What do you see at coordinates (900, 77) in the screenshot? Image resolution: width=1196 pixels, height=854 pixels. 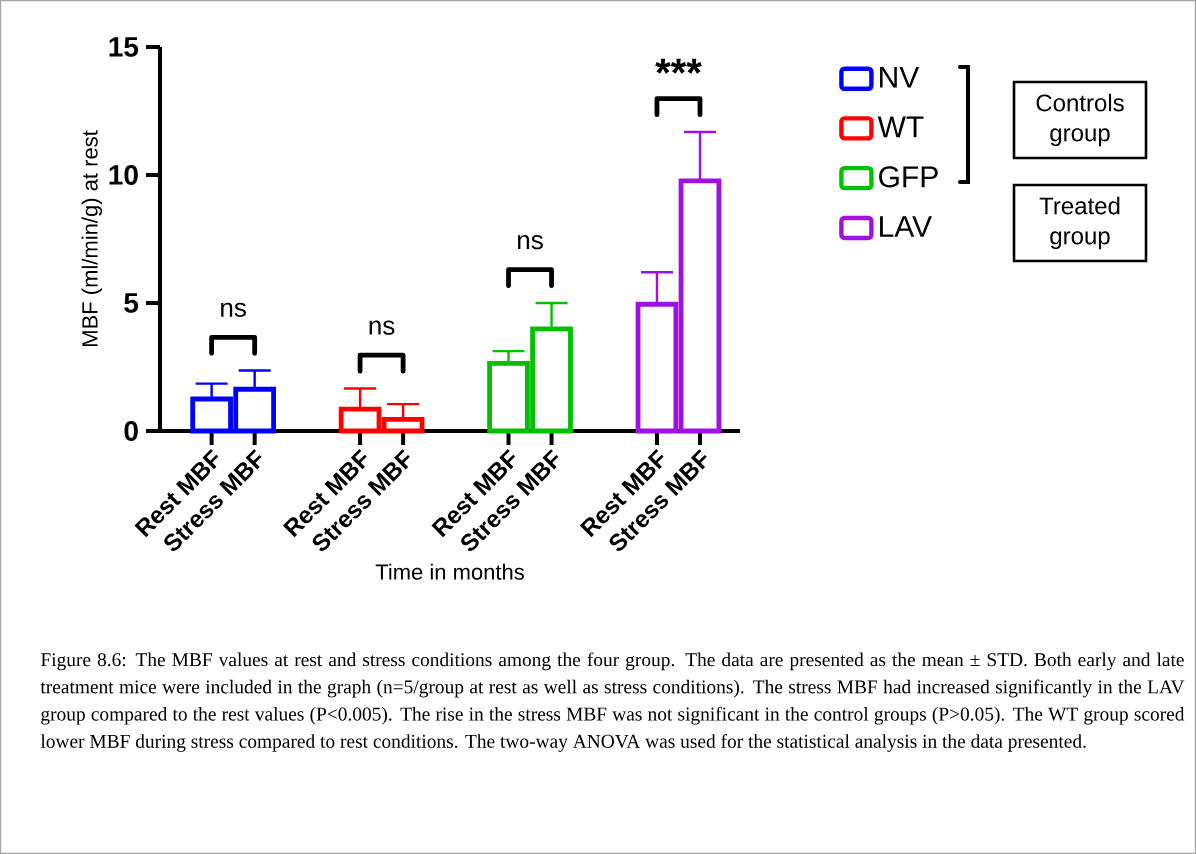 I see `legend-label: NV` at bounding box center [900, 77].